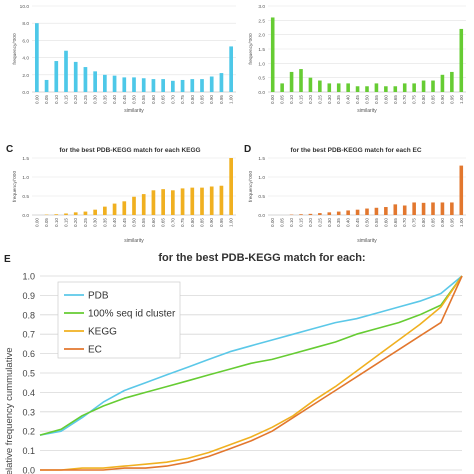 The width and height of the screenshot is (474, 474). What do you see at coordinates (385, 99) in the screenshot?
I see `x-tick-label-b: 0.60` at bounding box center [385, 99].